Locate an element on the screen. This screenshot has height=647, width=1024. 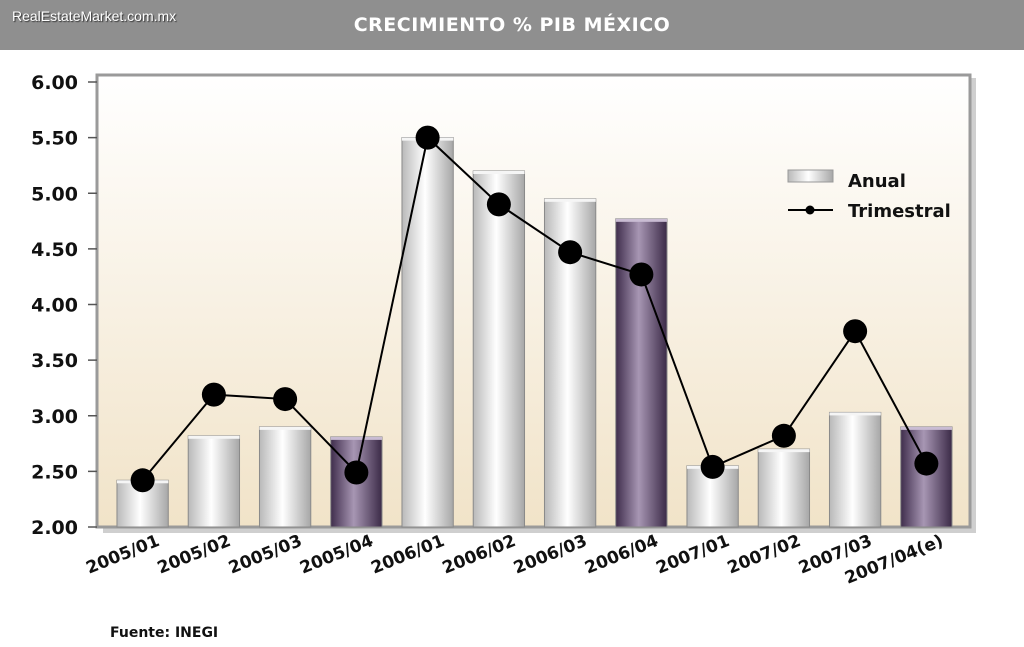
x-tick-label: 2007/02 is located at coordinates (764, 554).